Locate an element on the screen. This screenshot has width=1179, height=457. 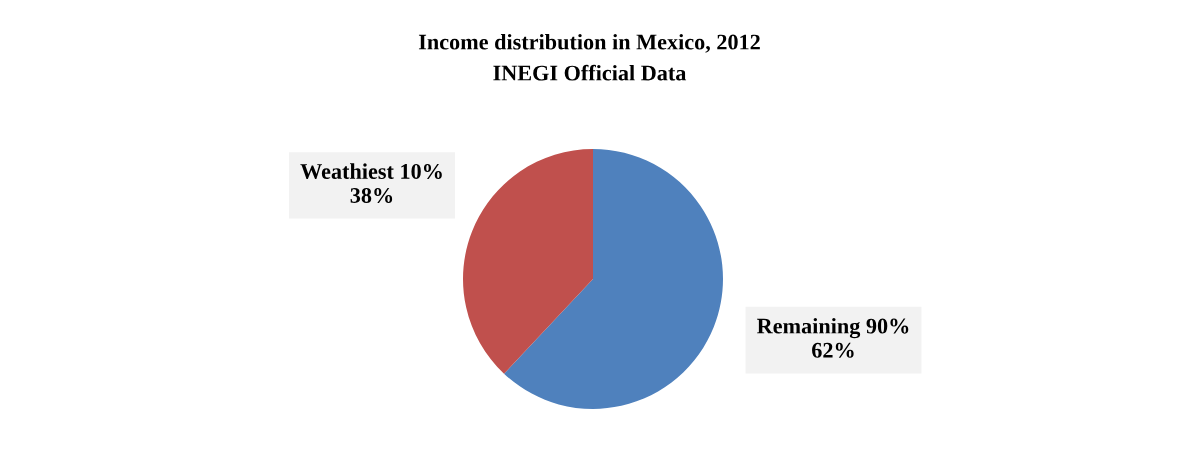
slice-label: Remaining 90% is located at coordinates (833, 328).